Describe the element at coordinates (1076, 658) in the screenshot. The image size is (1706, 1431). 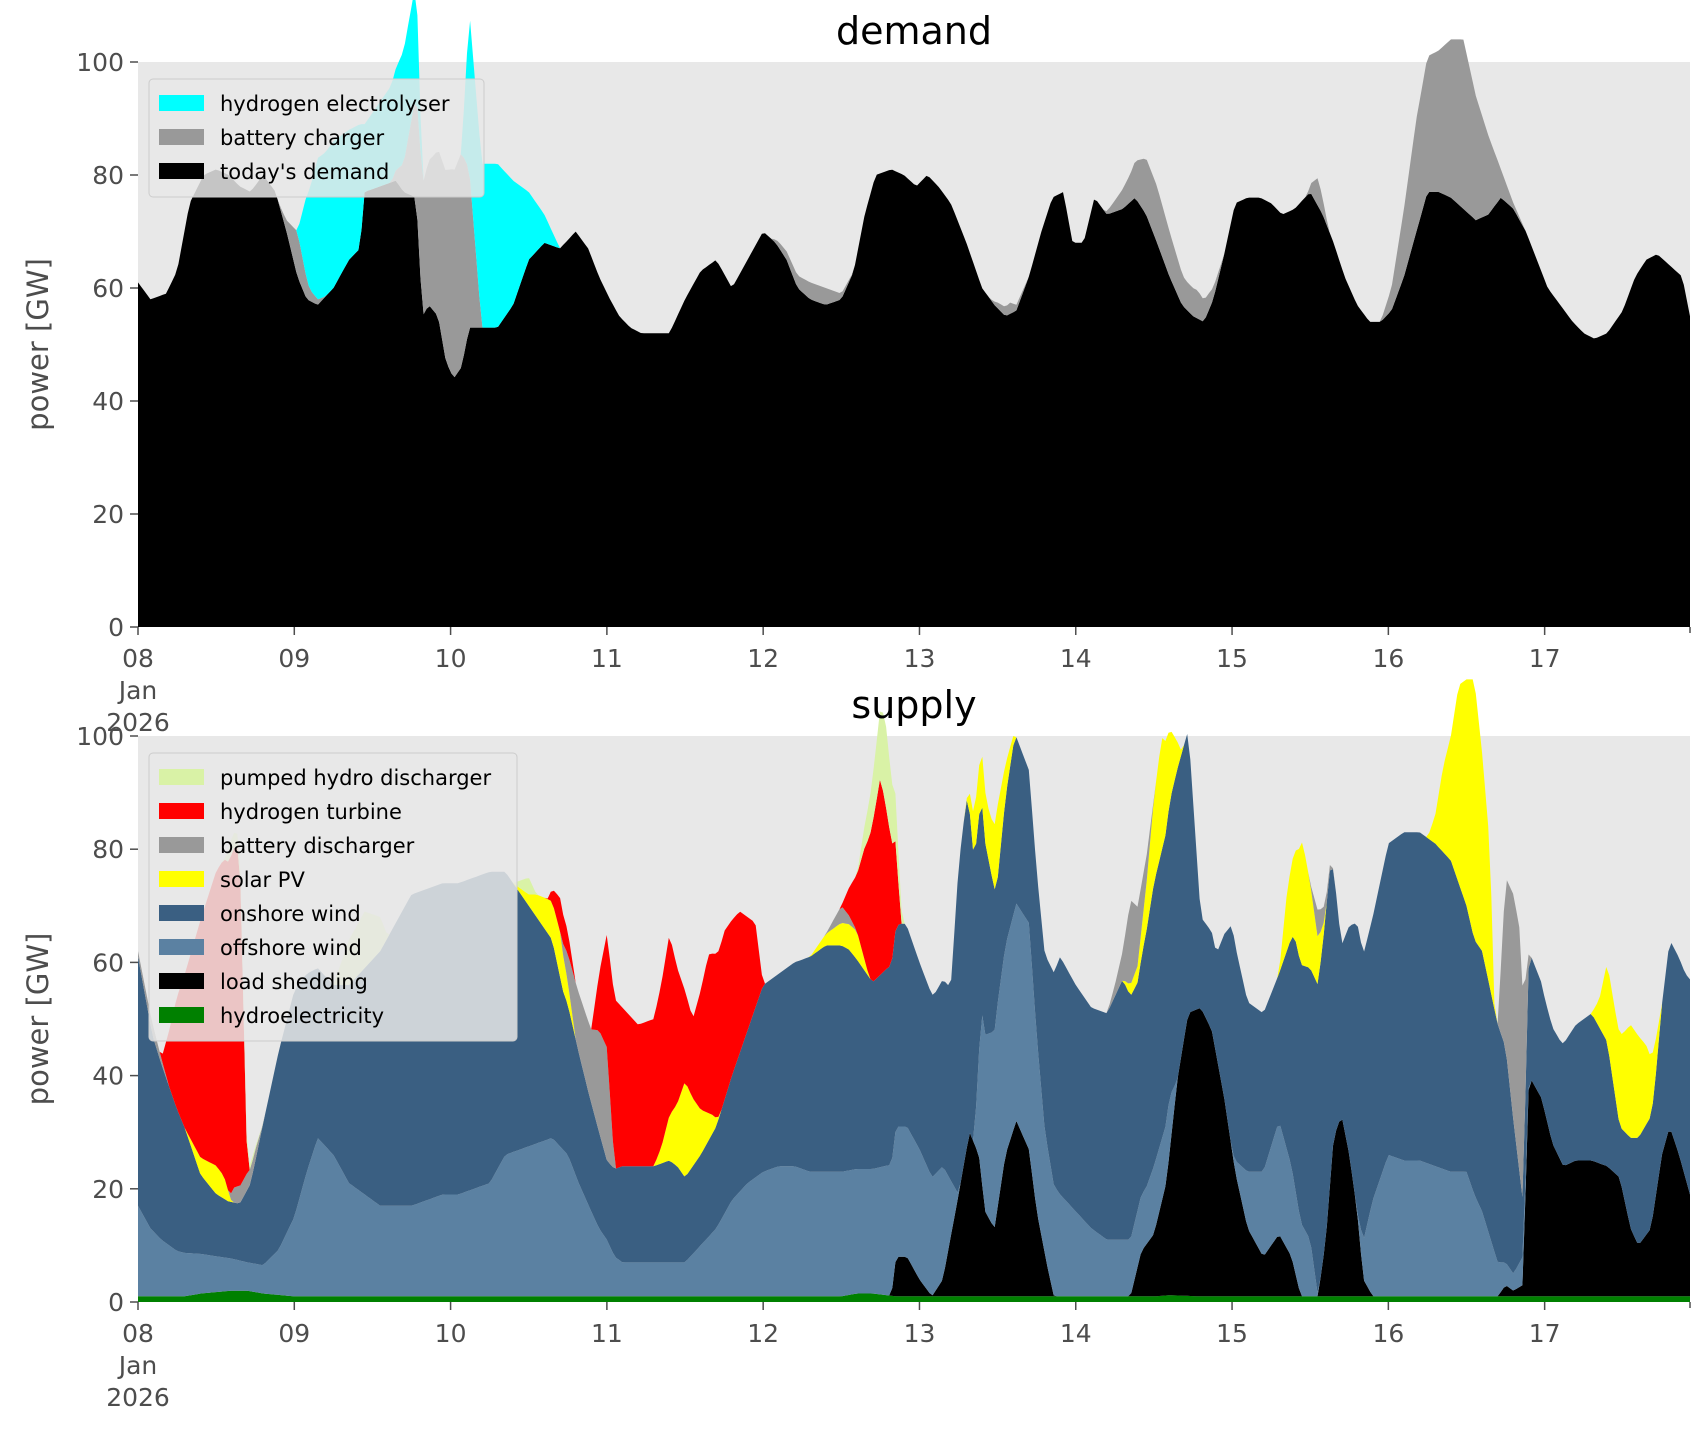
I see `demand-x-tick-label: 14` at that location.